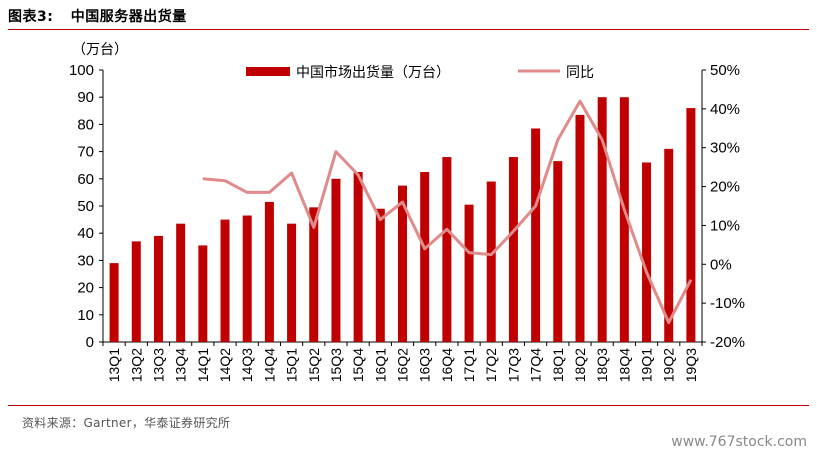  Describe the element at coordinates (725, 109) in the screenshot. I see `right-tick-label: 40%` at that location.